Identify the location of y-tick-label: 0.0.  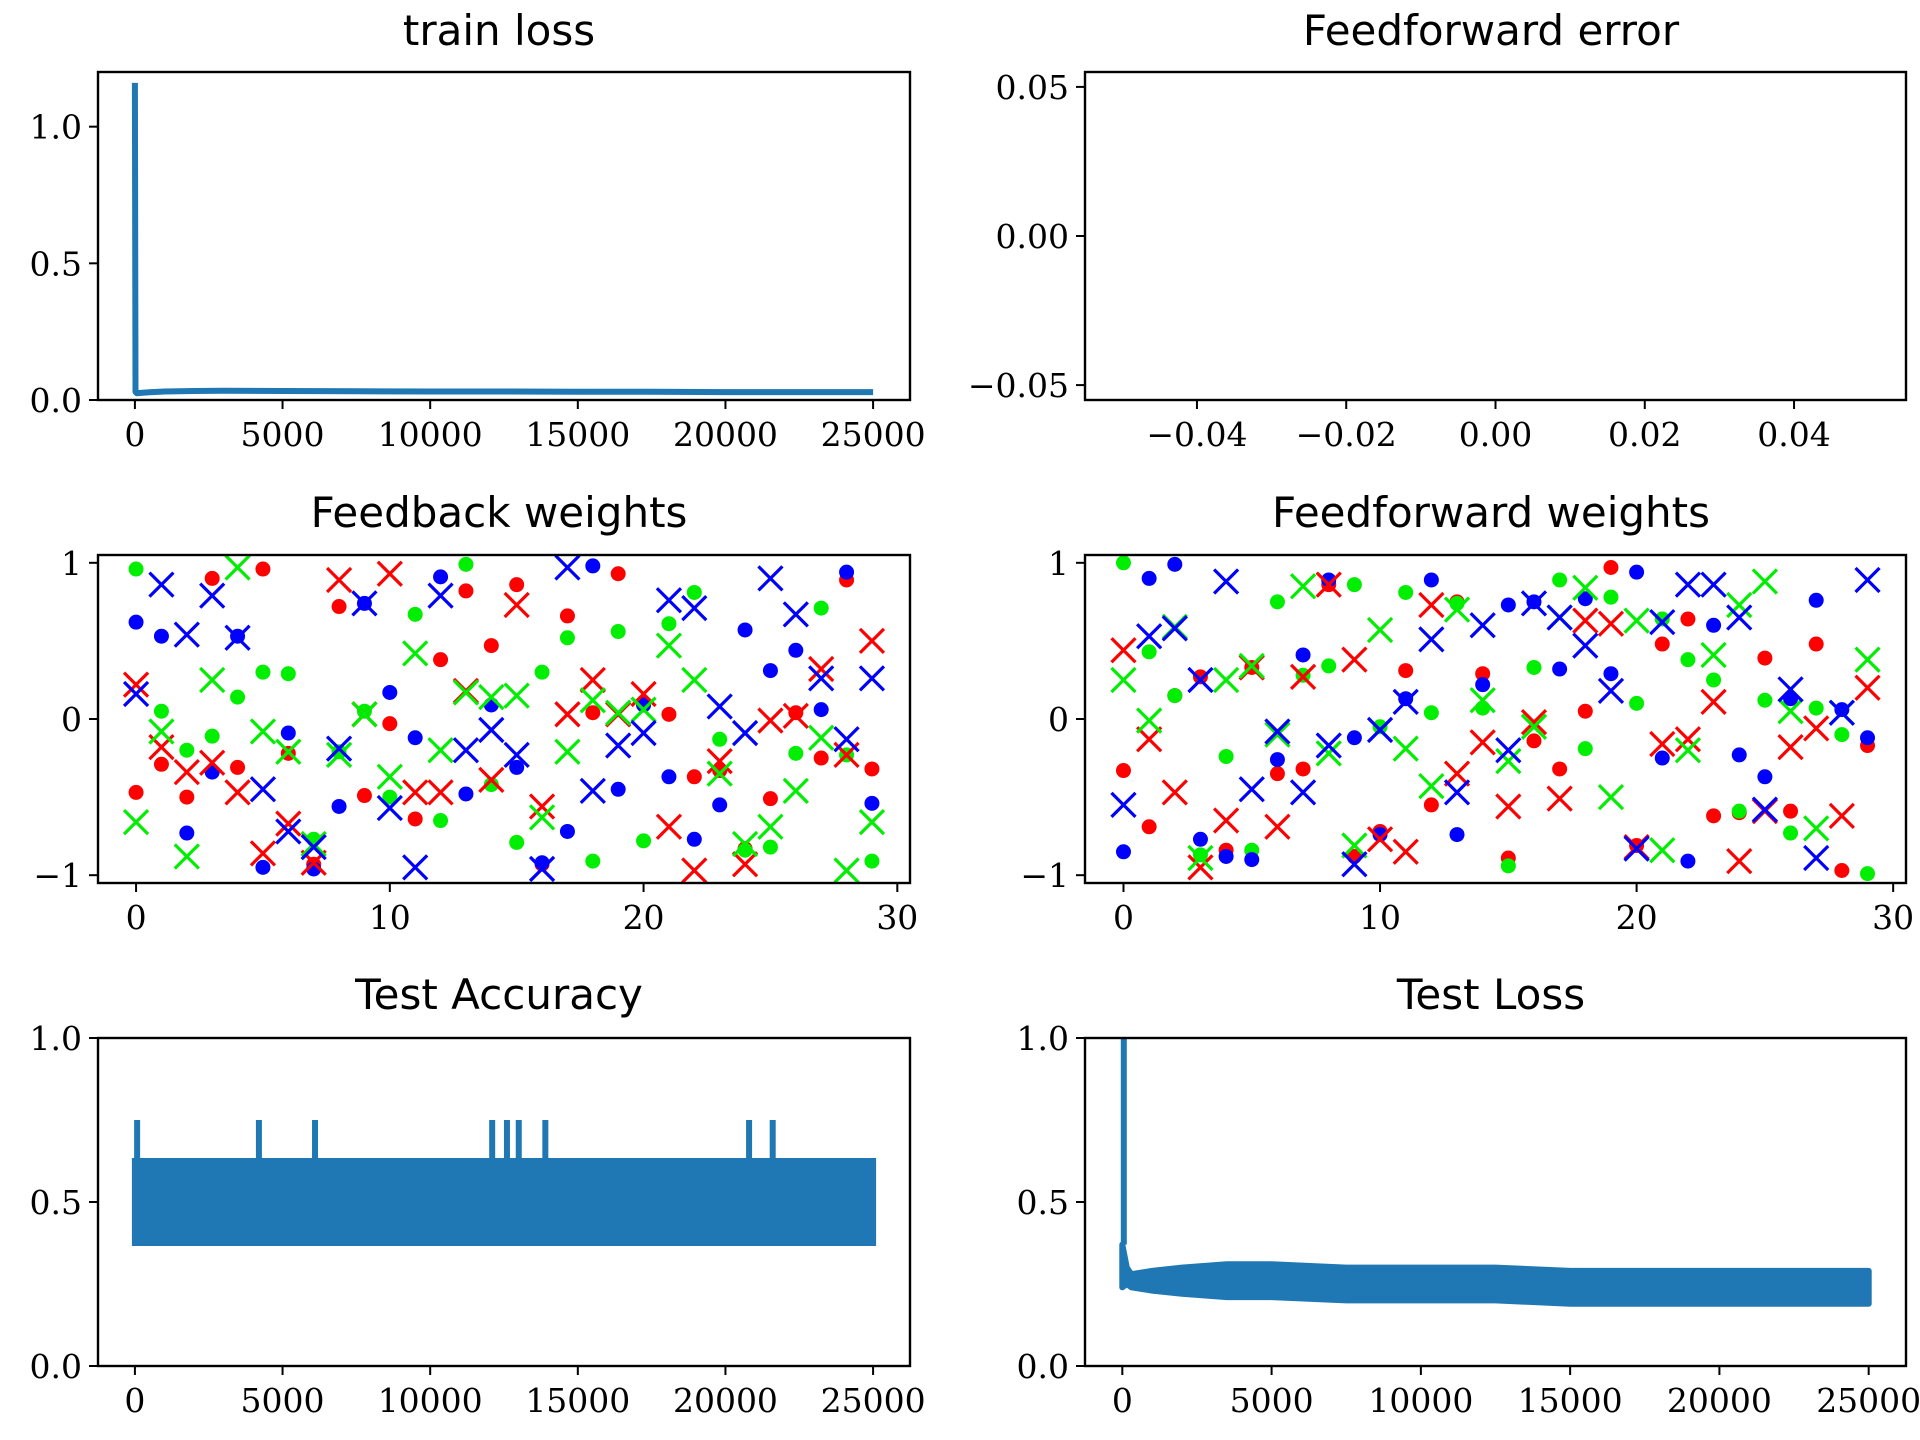
(1043, 1366).